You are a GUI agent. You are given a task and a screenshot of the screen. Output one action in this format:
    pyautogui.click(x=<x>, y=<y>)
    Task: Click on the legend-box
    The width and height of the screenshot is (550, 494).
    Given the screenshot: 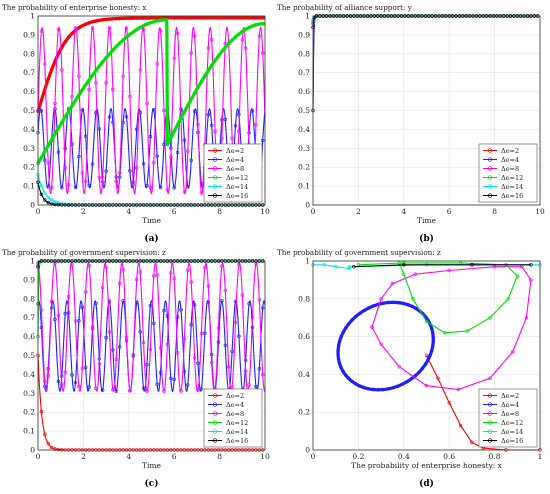 What is the action you would take?
    pyautogui.click(x=233, y=418)
    